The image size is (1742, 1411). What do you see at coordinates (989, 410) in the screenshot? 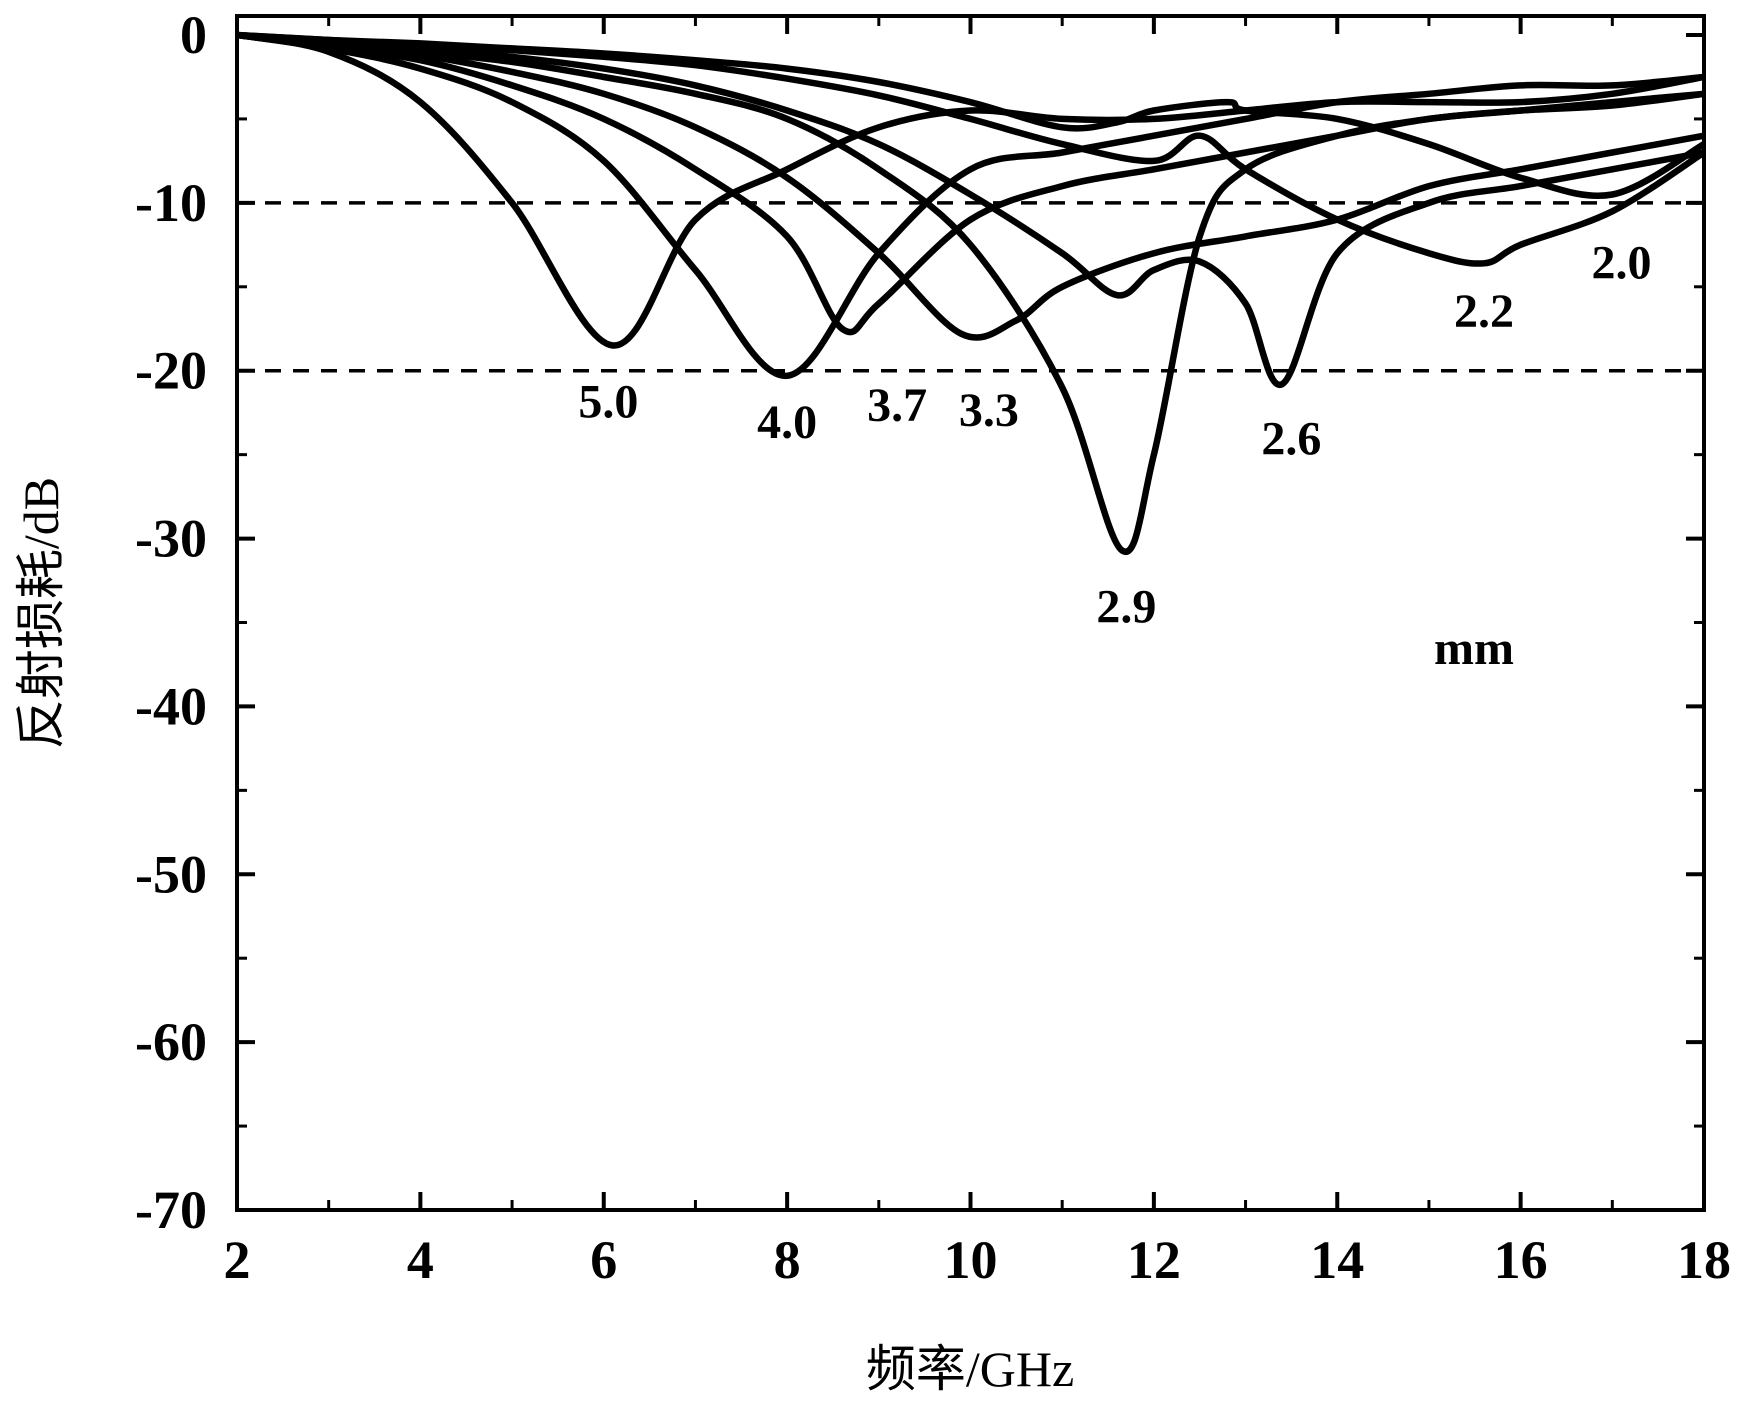
I see `curve-label-3-3: 3.3` at bounding box center [989, 410].